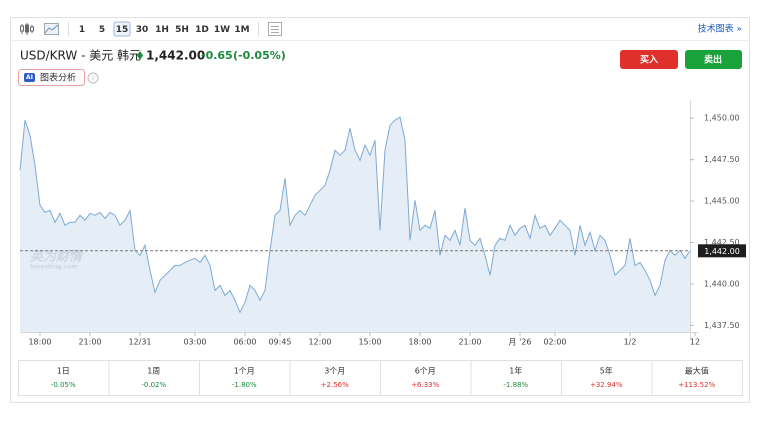 This screenshot has width=762, height=422. I want to click on x-tick-label: 12/31, so click(139, 342).